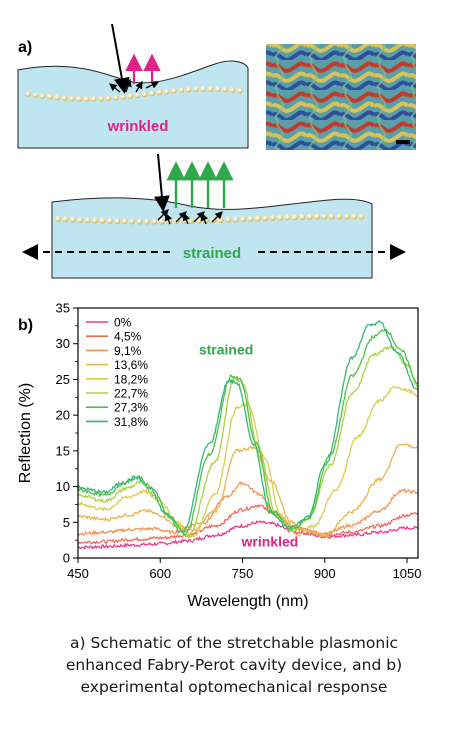 The image size is (468, 730). I want to click on chart-annotation: strained, so click(226, 349).